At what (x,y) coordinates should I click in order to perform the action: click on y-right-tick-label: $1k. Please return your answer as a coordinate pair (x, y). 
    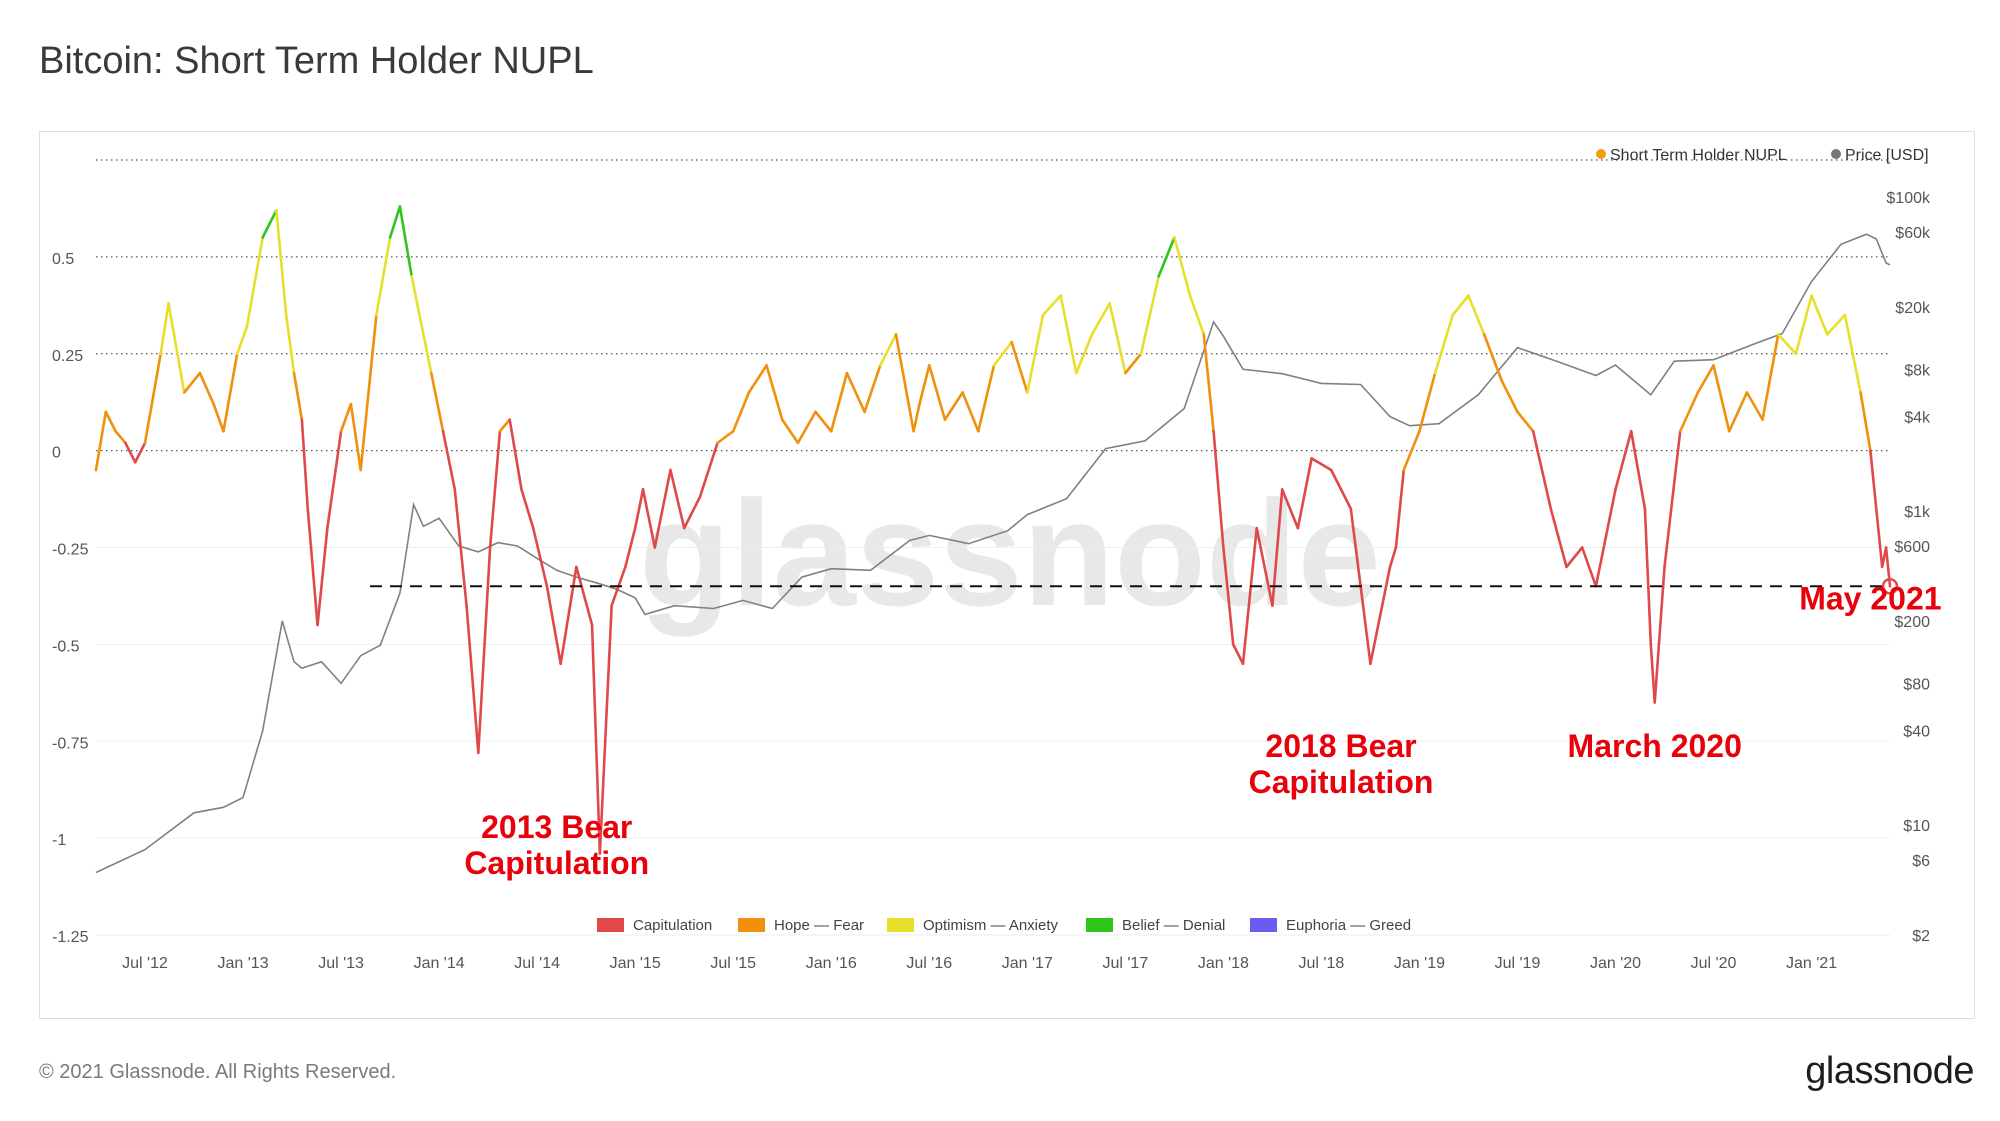
    Looking at the image, I should click on (1917, 512).